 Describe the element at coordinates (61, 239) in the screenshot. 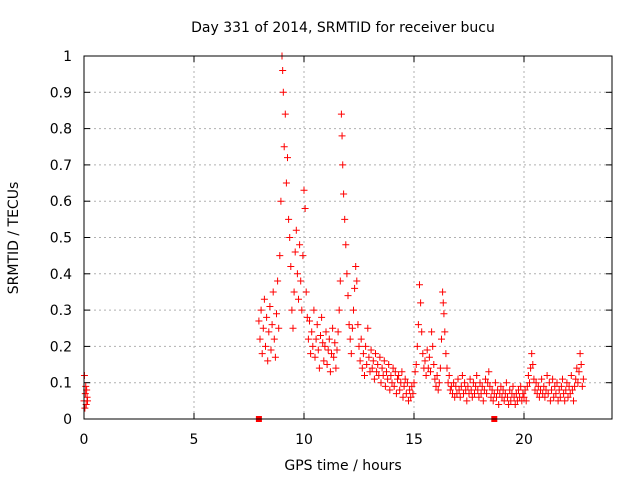

I see `y-tick-label: 0.5` at that location.